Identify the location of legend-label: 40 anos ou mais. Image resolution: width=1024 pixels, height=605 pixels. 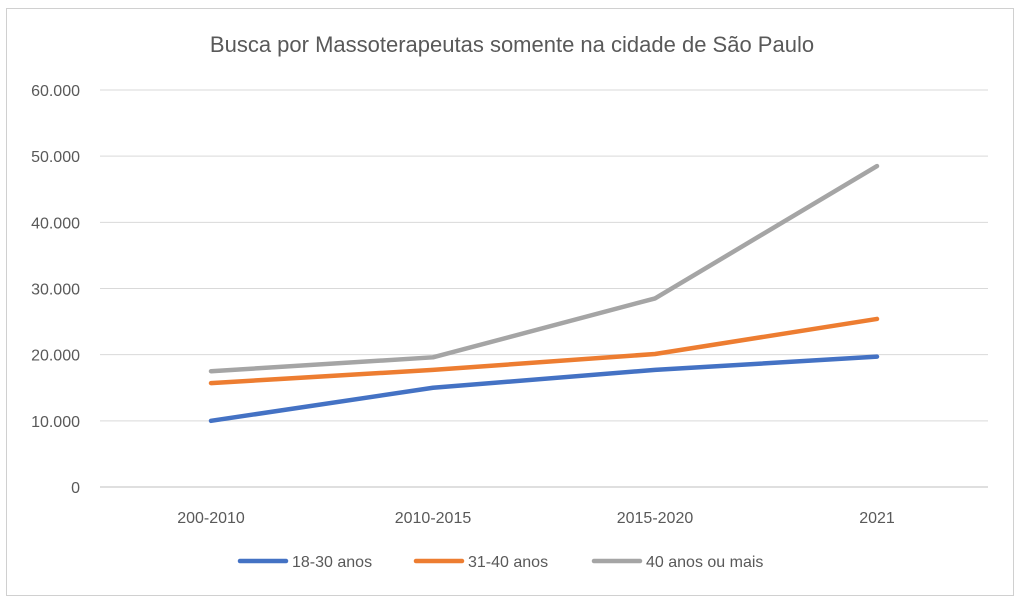
(704, 562).